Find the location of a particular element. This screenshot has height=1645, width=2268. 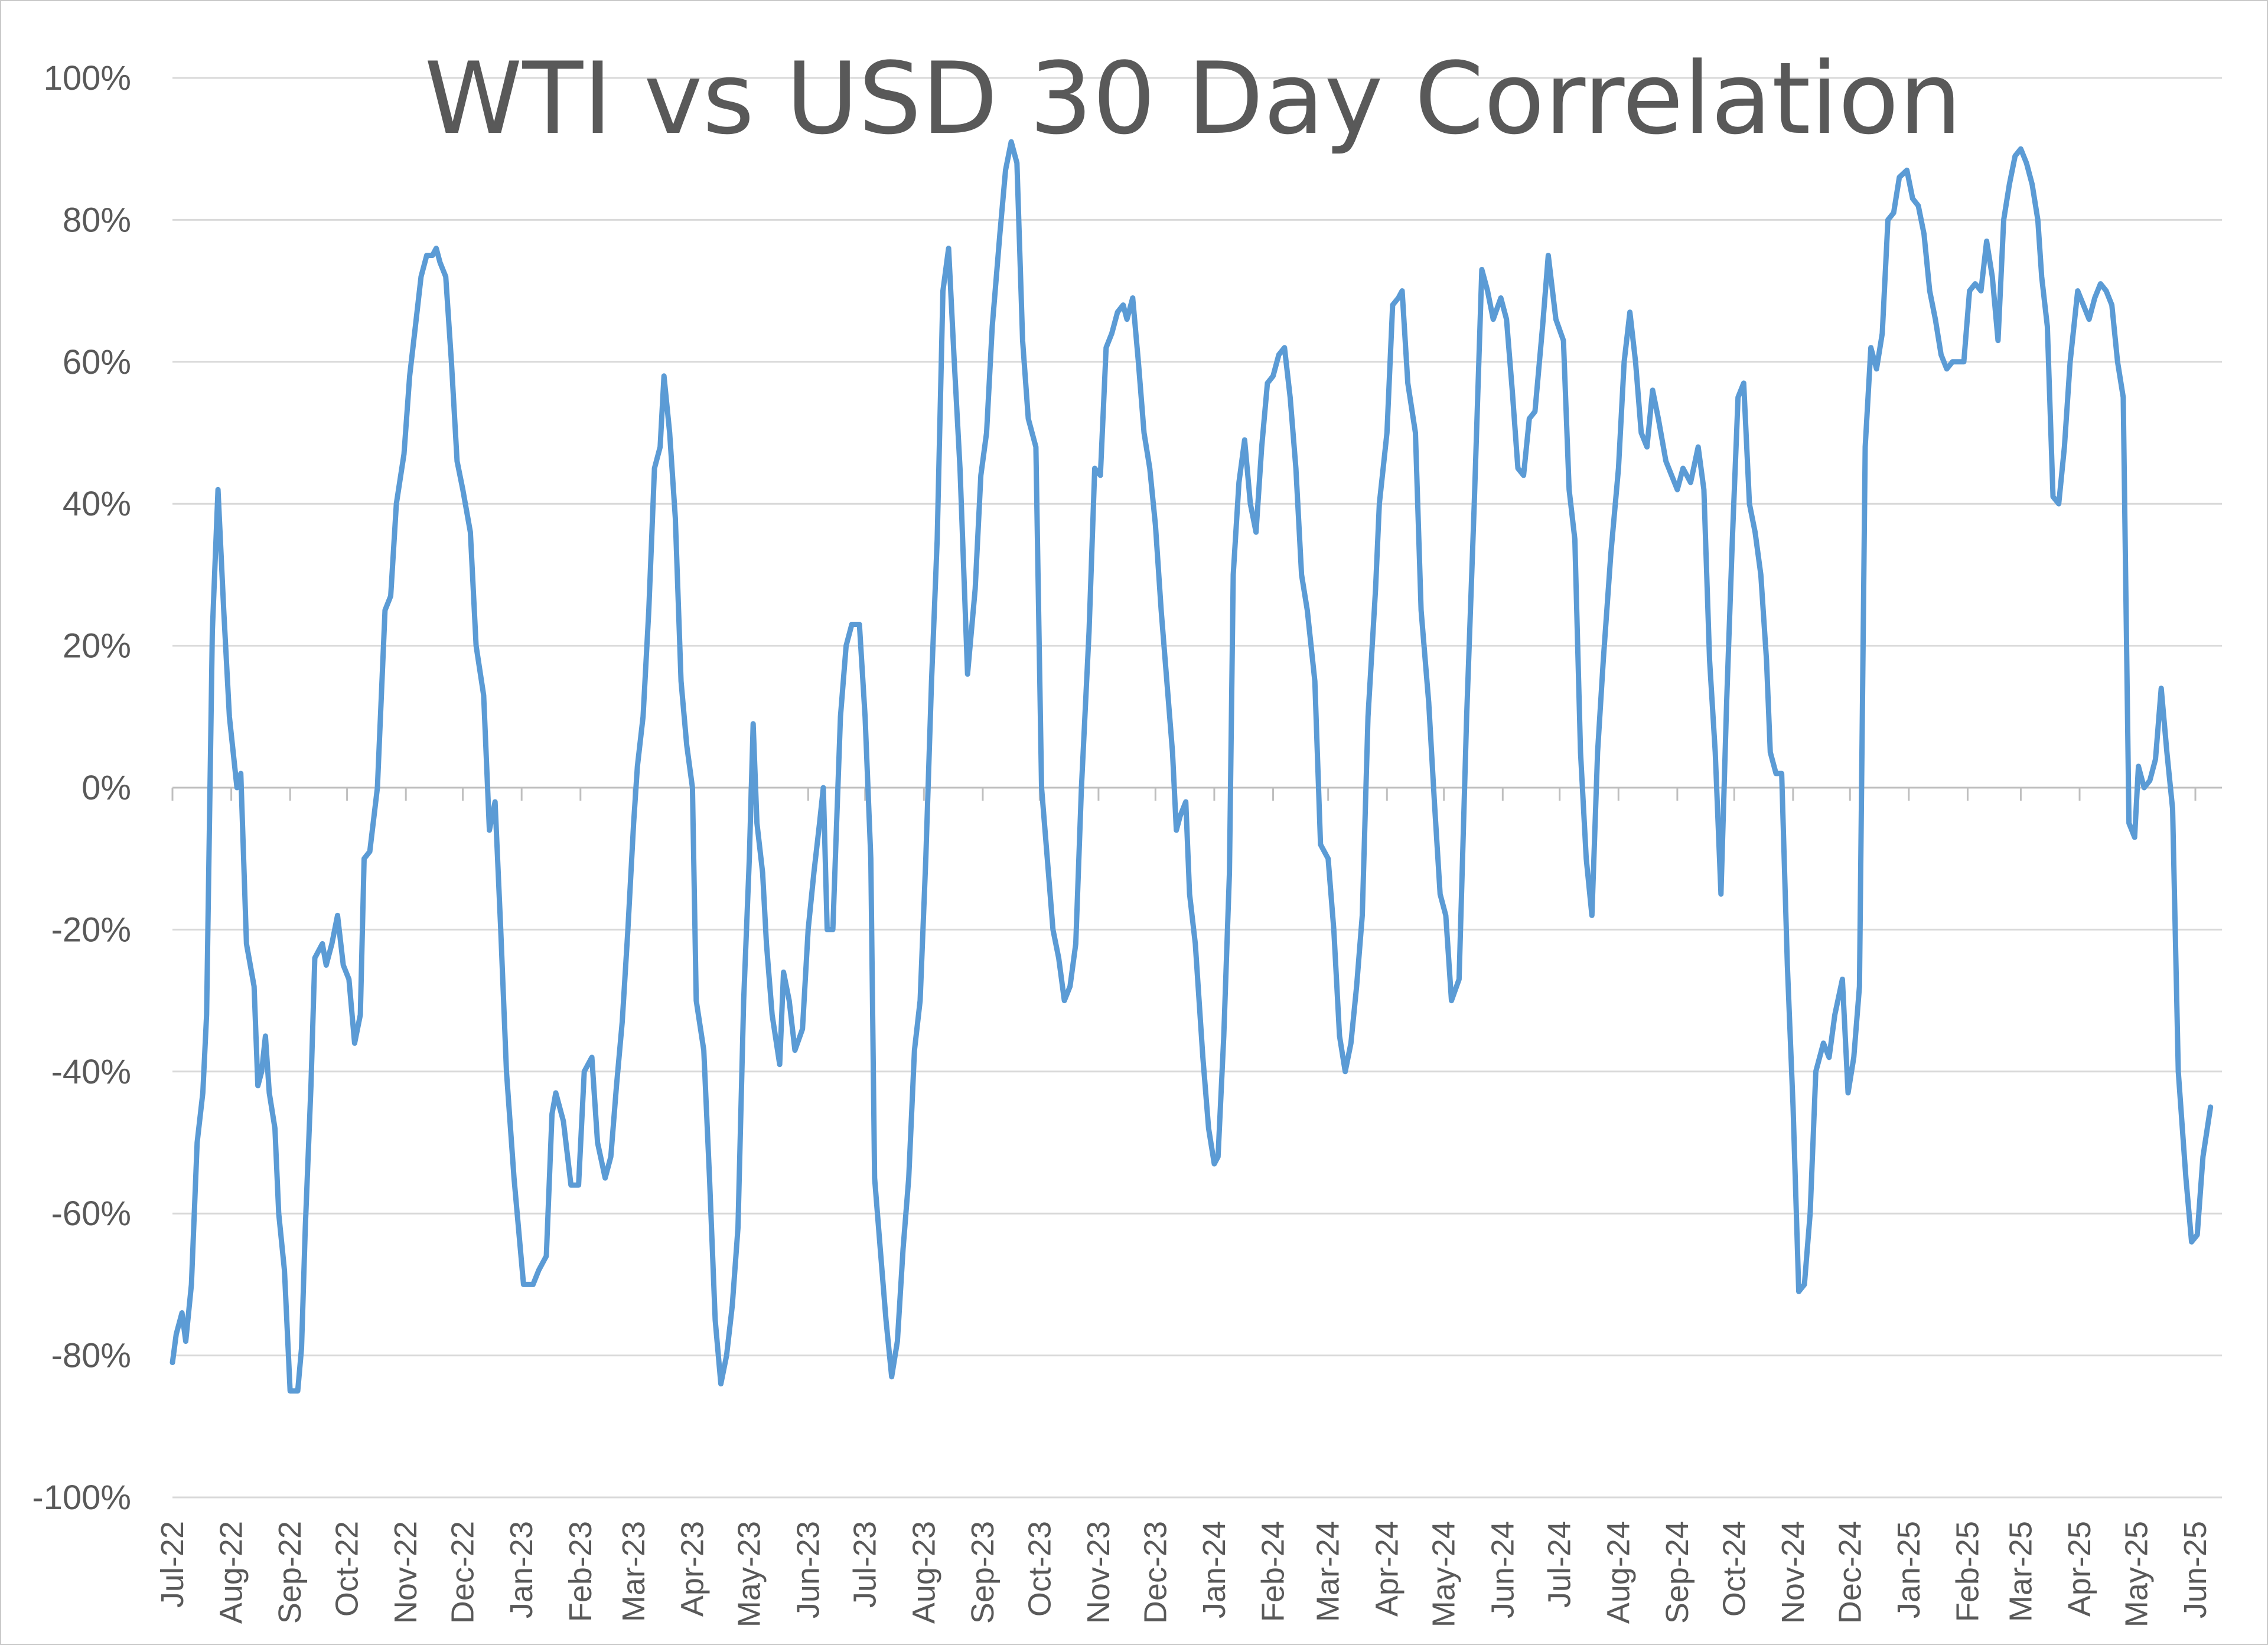

y-tick-label: -60% is located at coordinates (91, 1213).